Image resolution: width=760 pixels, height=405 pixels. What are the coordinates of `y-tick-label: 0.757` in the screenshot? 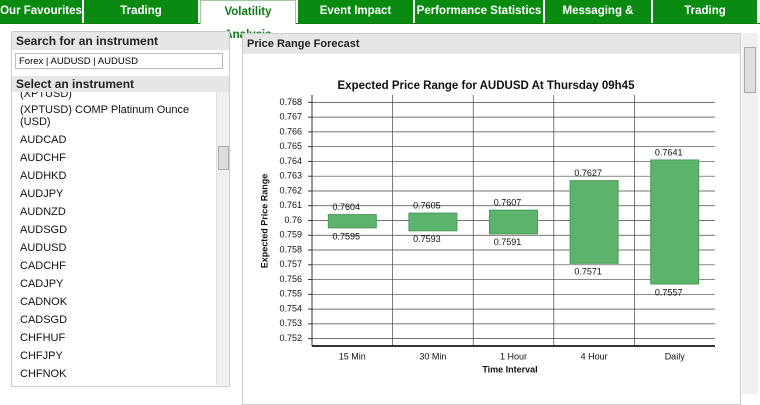 It's located at (290, 264).